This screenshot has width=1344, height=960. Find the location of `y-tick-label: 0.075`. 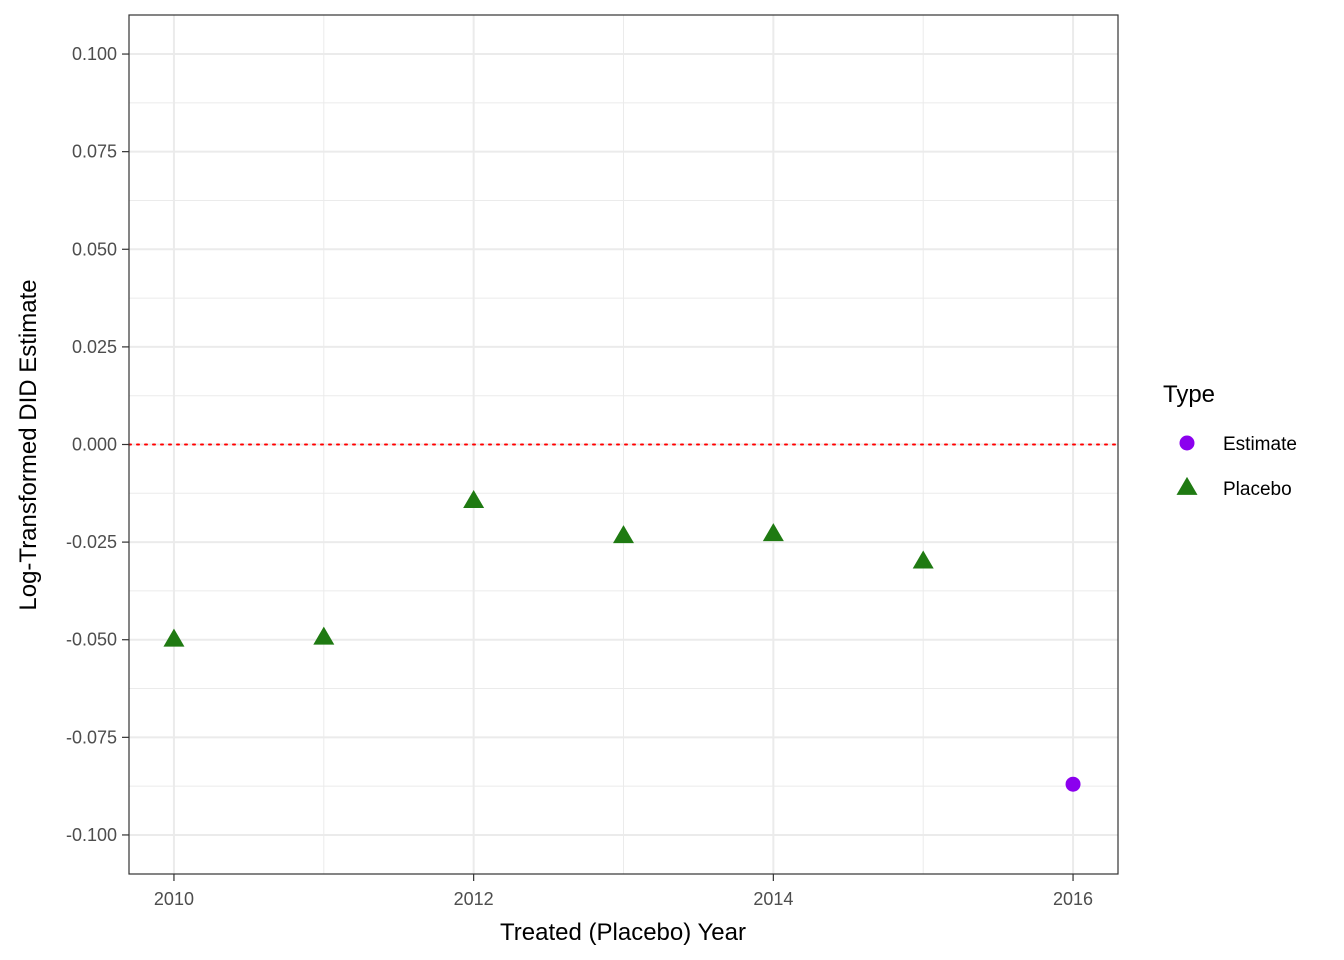

y-tick-label: 0.075 is located at coordinates (94, 152).